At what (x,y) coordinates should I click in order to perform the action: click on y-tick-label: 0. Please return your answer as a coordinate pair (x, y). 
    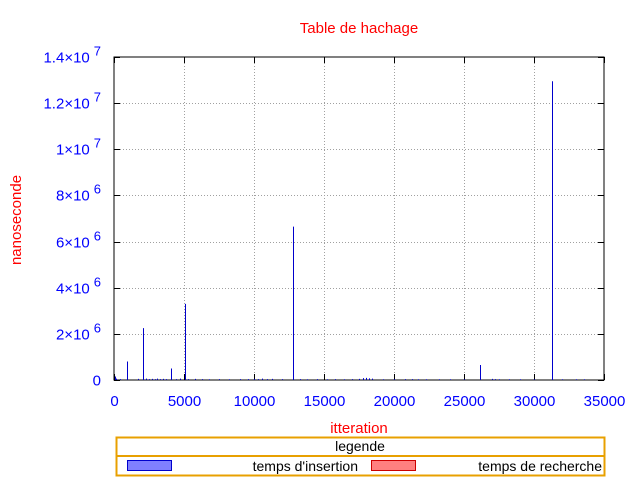
    Looking at the image, I should click on (97, 381).